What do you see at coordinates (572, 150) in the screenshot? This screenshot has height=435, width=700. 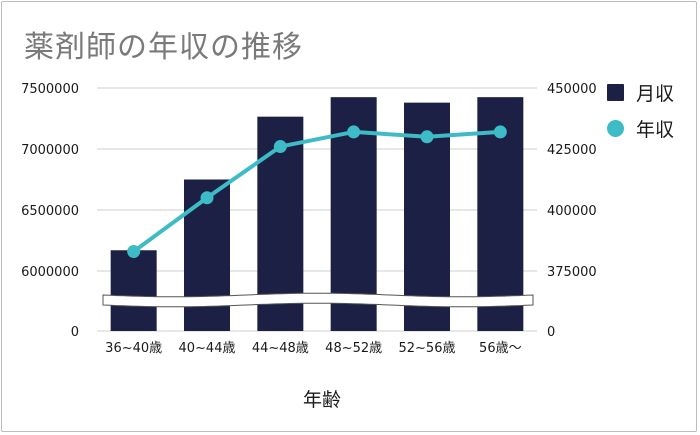 I see `right-axis-tick-label: 425000` at bounding box center [572, 150].